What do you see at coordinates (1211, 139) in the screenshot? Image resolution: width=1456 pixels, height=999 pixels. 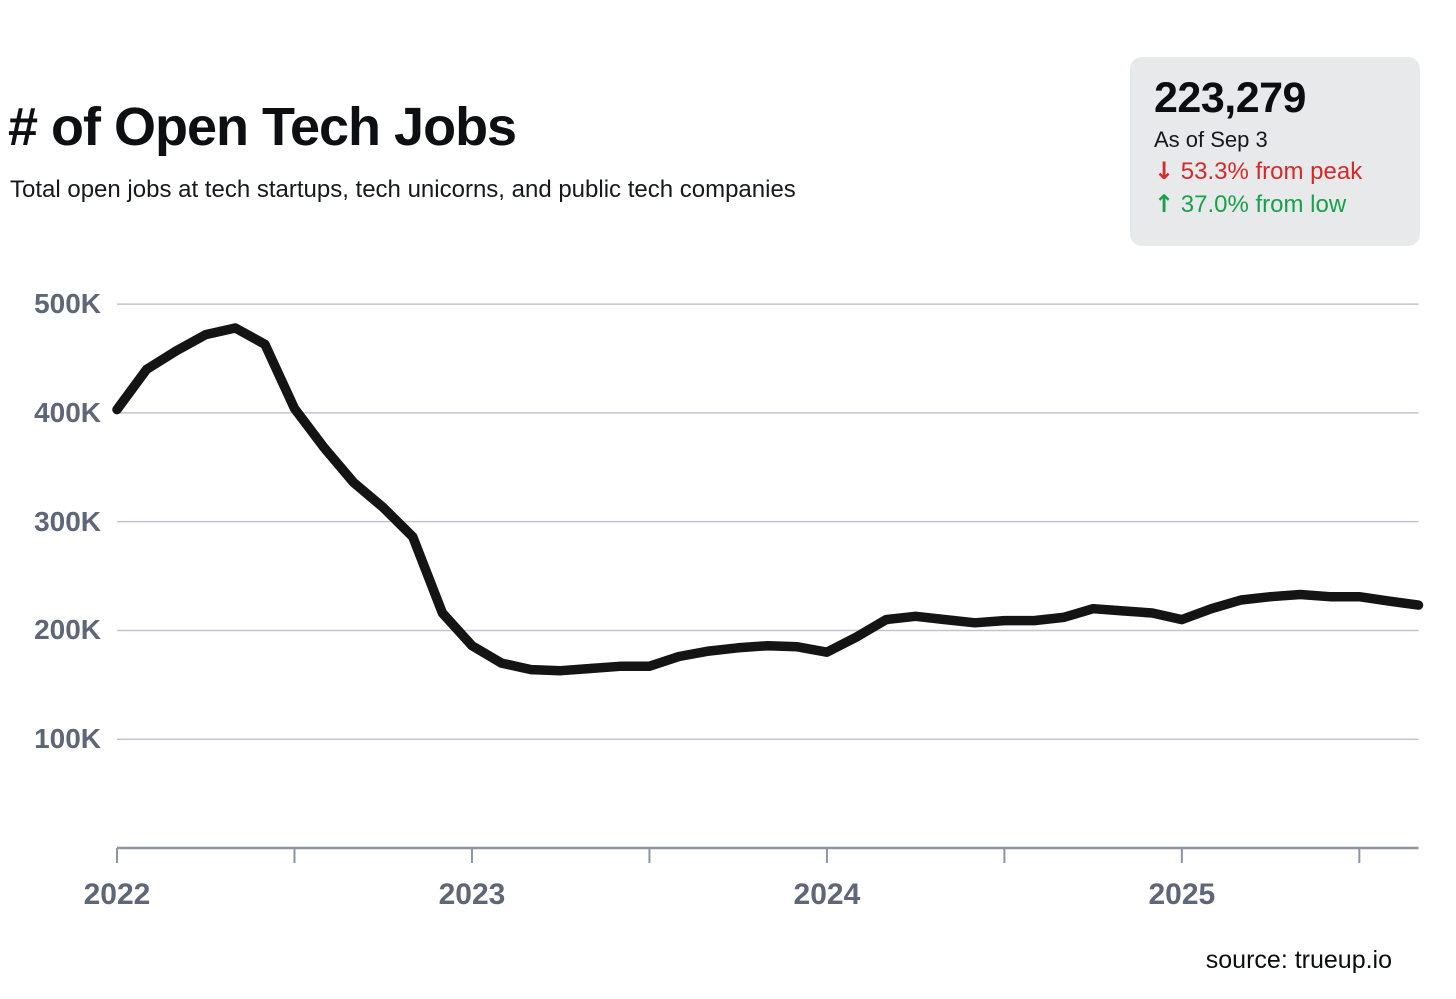 I see `as-of-date: As of Sep 3` at bounding box center [1211, 139].